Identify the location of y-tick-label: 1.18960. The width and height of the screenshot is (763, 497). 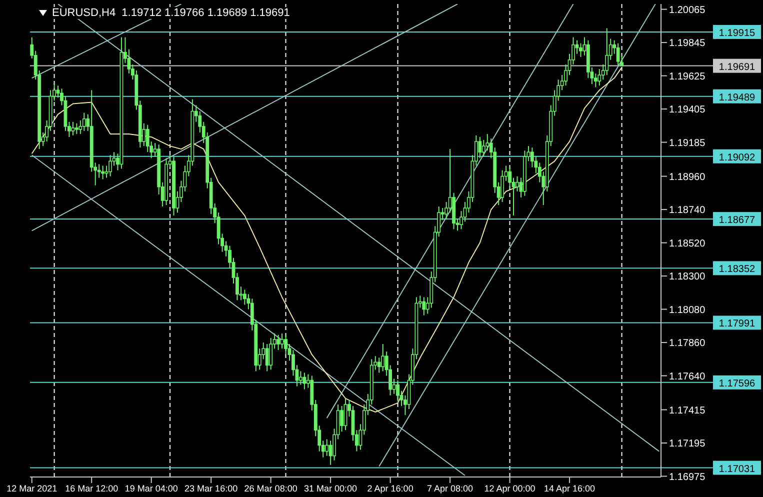
(687, 177).